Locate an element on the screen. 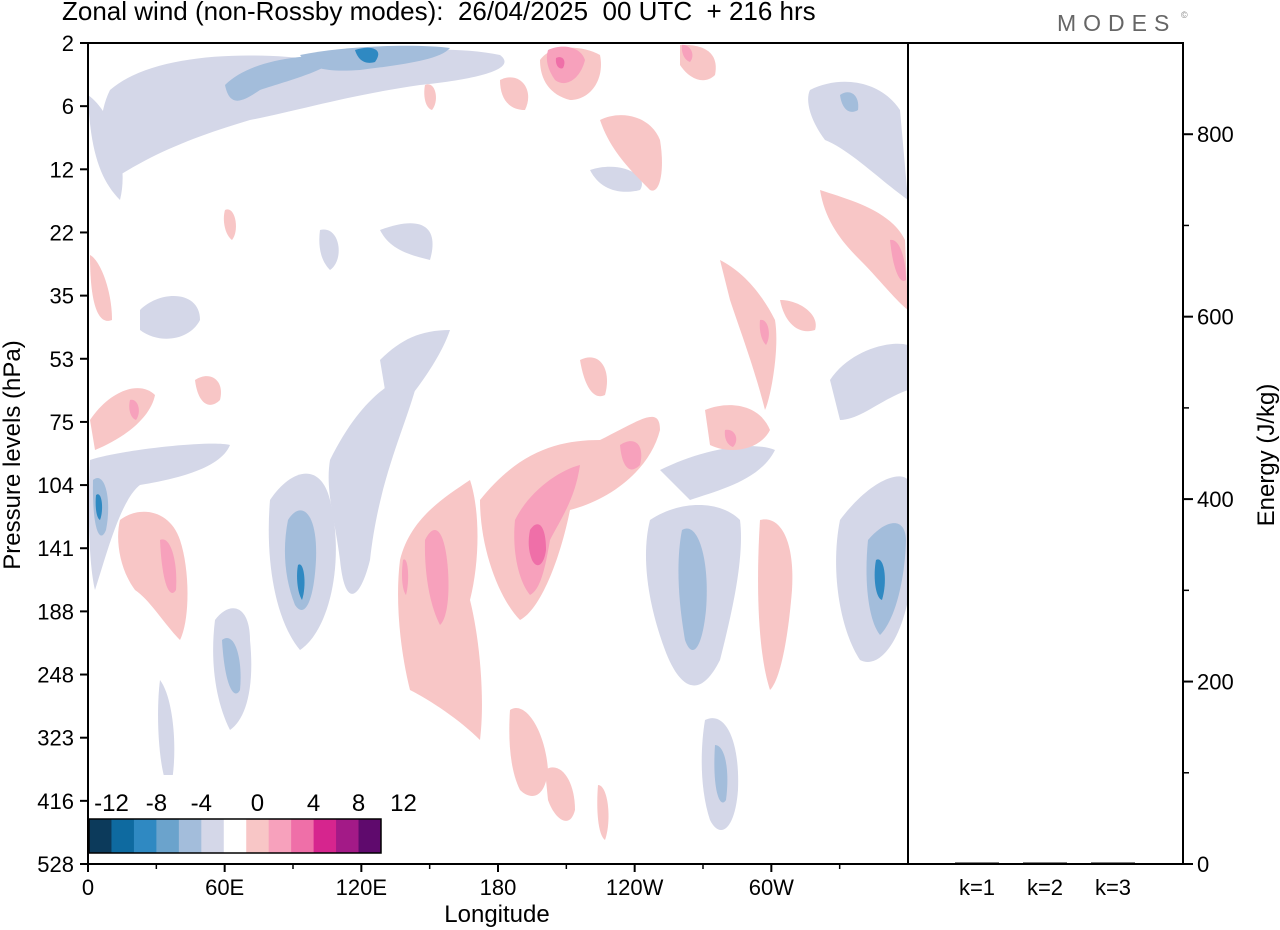  energy-tick-label: 800 is located at coordinates (1215, 134).